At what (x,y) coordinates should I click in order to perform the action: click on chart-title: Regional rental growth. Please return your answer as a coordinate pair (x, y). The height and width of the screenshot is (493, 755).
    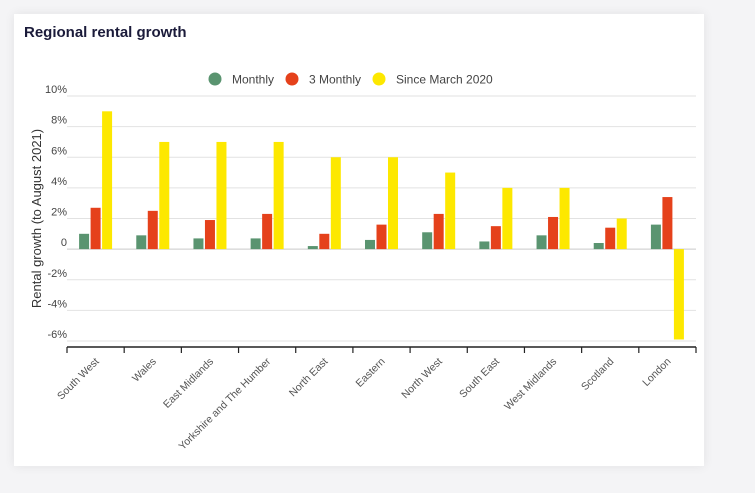
    Looking at the image, I should click on (105, 32).